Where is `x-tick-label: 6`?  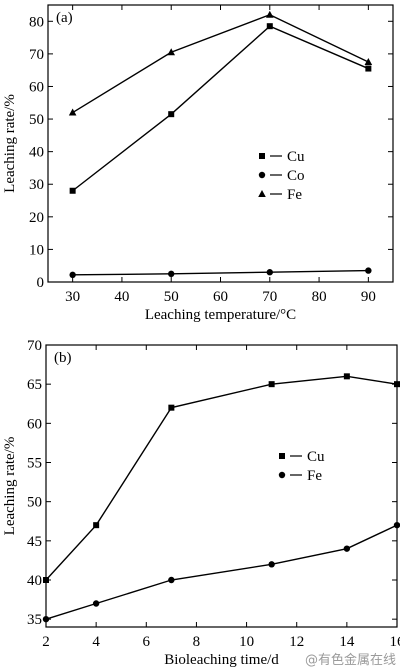 x-tick-label: 6 is located at coordinates (147, 642).